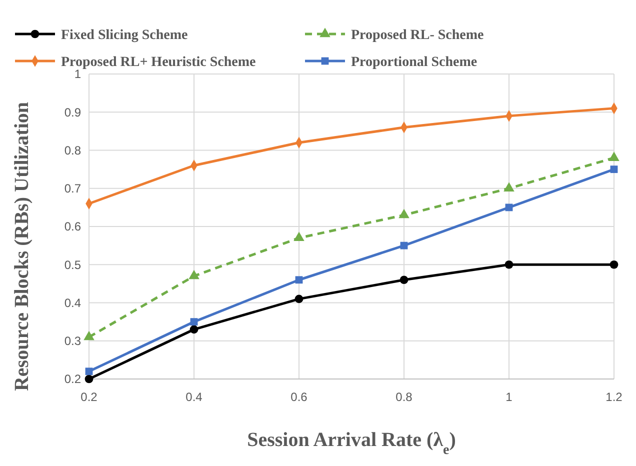 The height and width of the screenshot is (466, 636). Describe the element at coordinates (73, 150) in the screenshot. I see `y-tick-label: 0.8` at that location.